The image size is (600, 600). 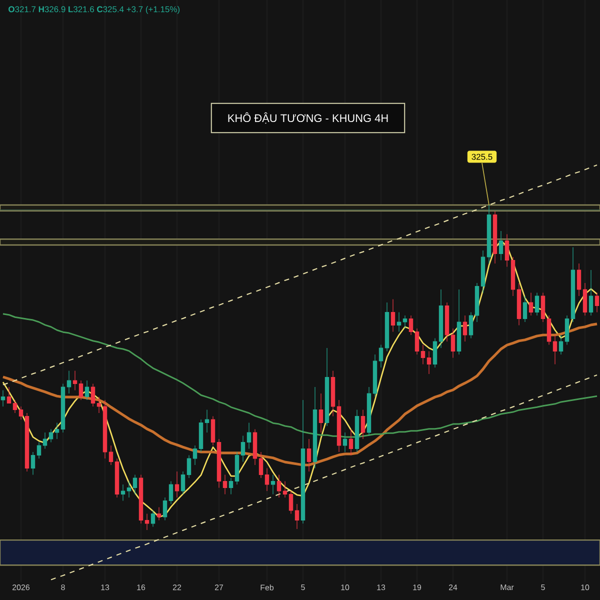 What do you see at coordinates (94, 10) in the screenshot?
I see `chart-subtitle: O321.7 H326.9 L321.6 C325.4 +3.7 (+1.15%)` at bounding box center [94, 10].